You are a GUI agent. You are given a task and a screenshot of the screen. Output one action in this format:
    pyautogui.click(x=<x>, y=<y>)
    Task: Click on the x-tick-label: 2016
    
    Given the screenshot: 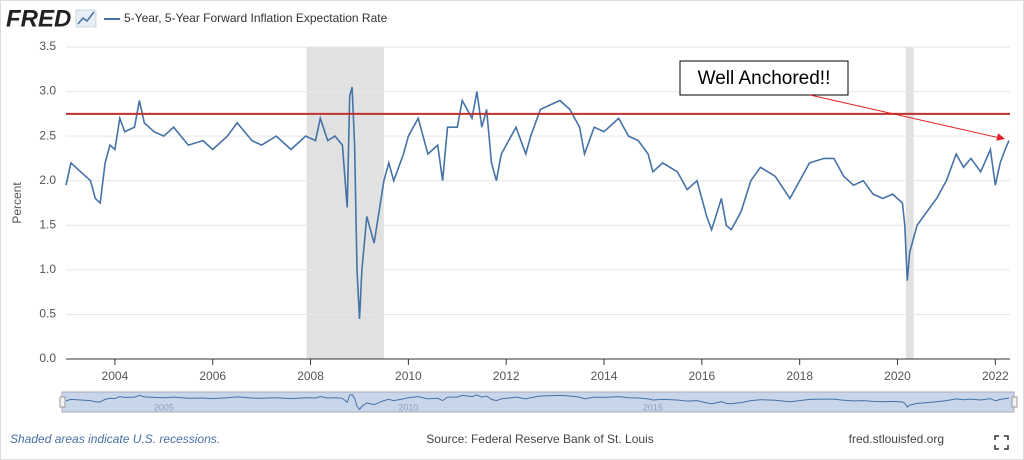 What is the action you would take?
    pyautogui.click(x=702, y=376)
    